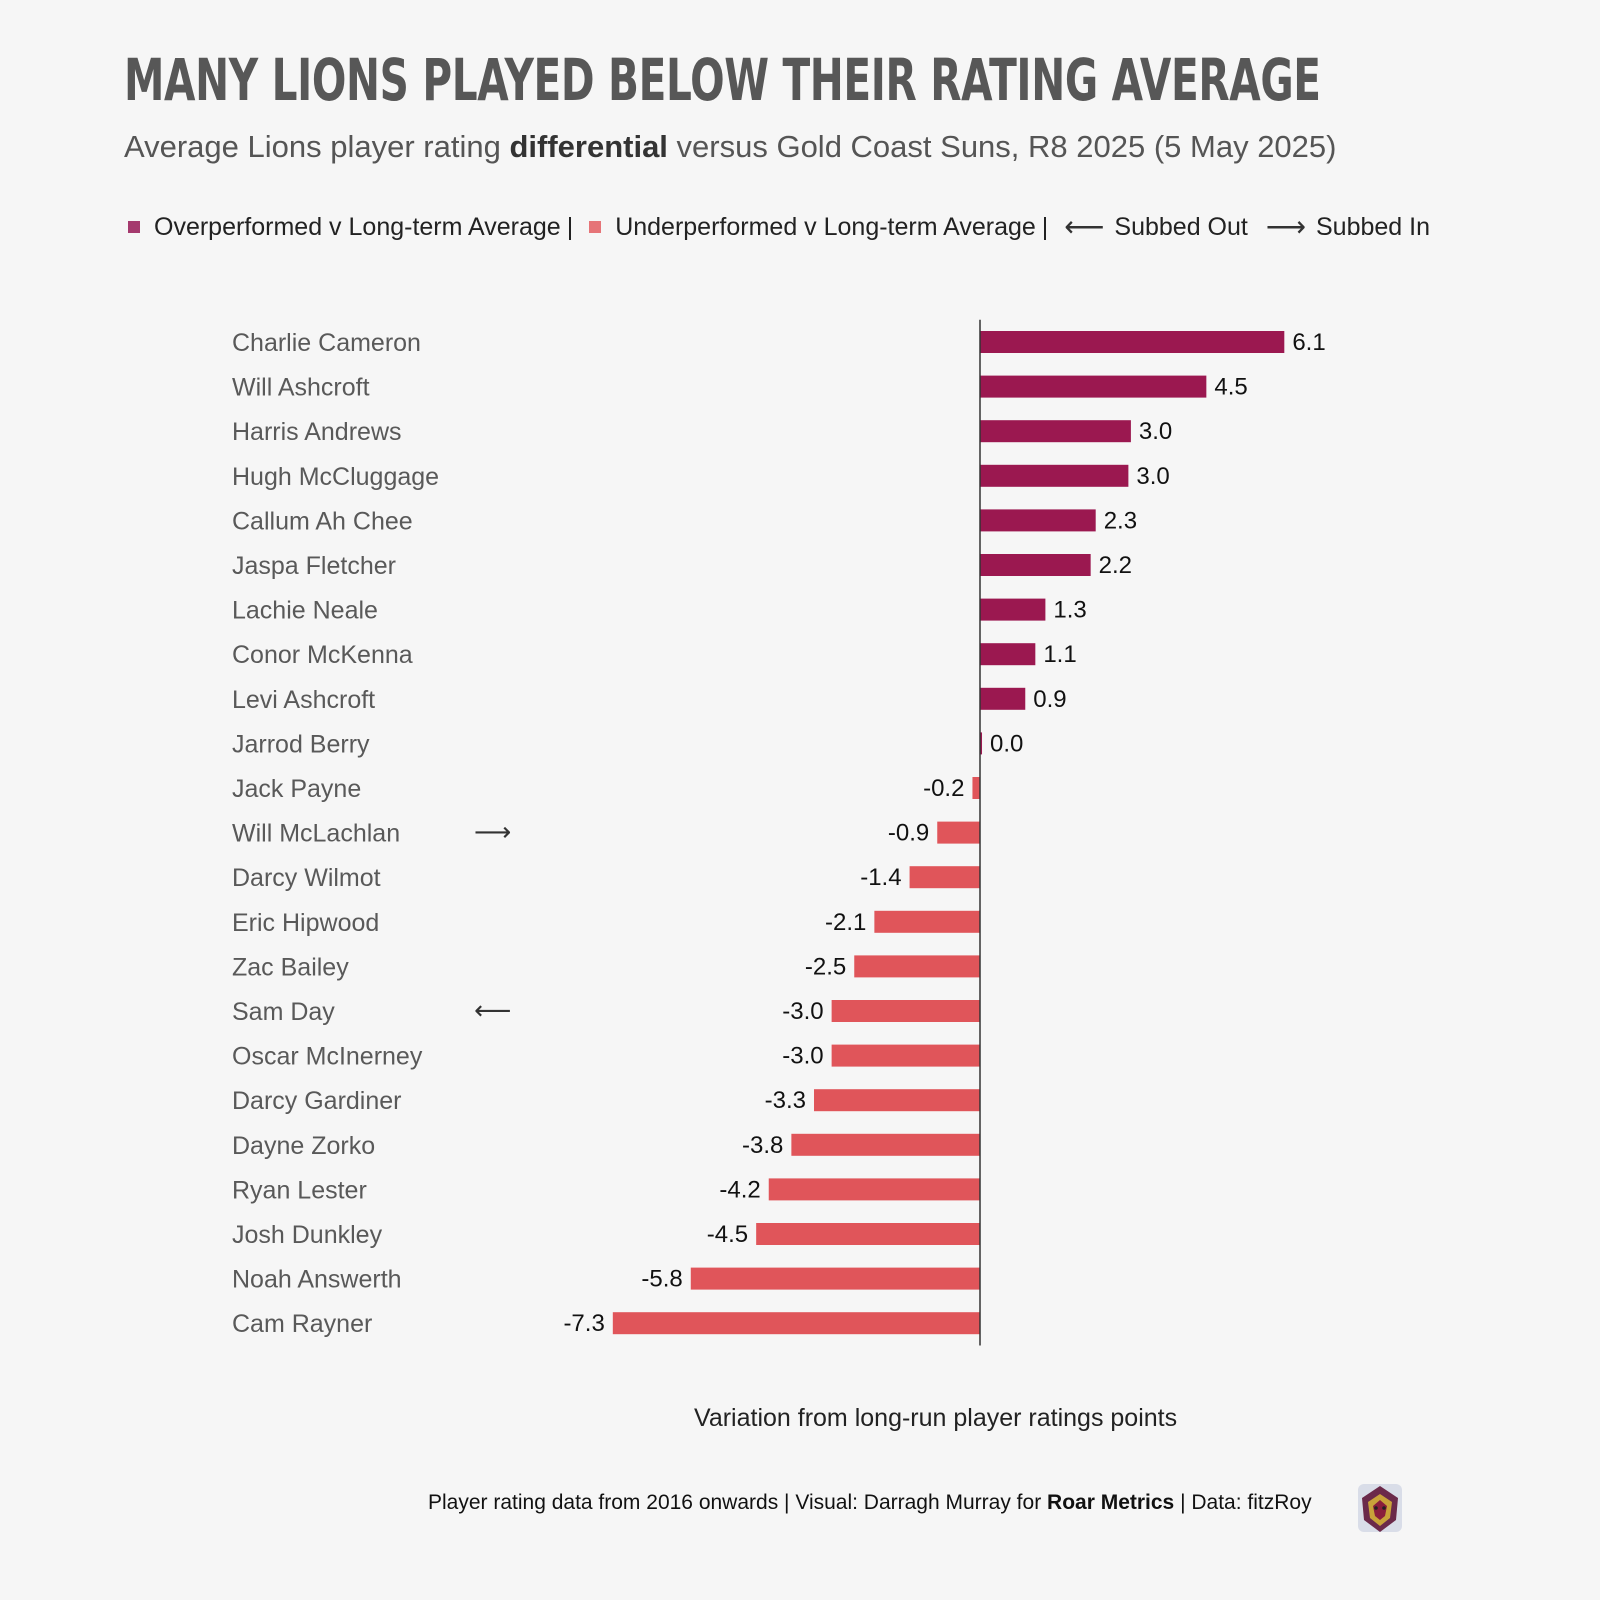  I want to click on footer-brand: Roar Metrics, so click(1111, 1502).